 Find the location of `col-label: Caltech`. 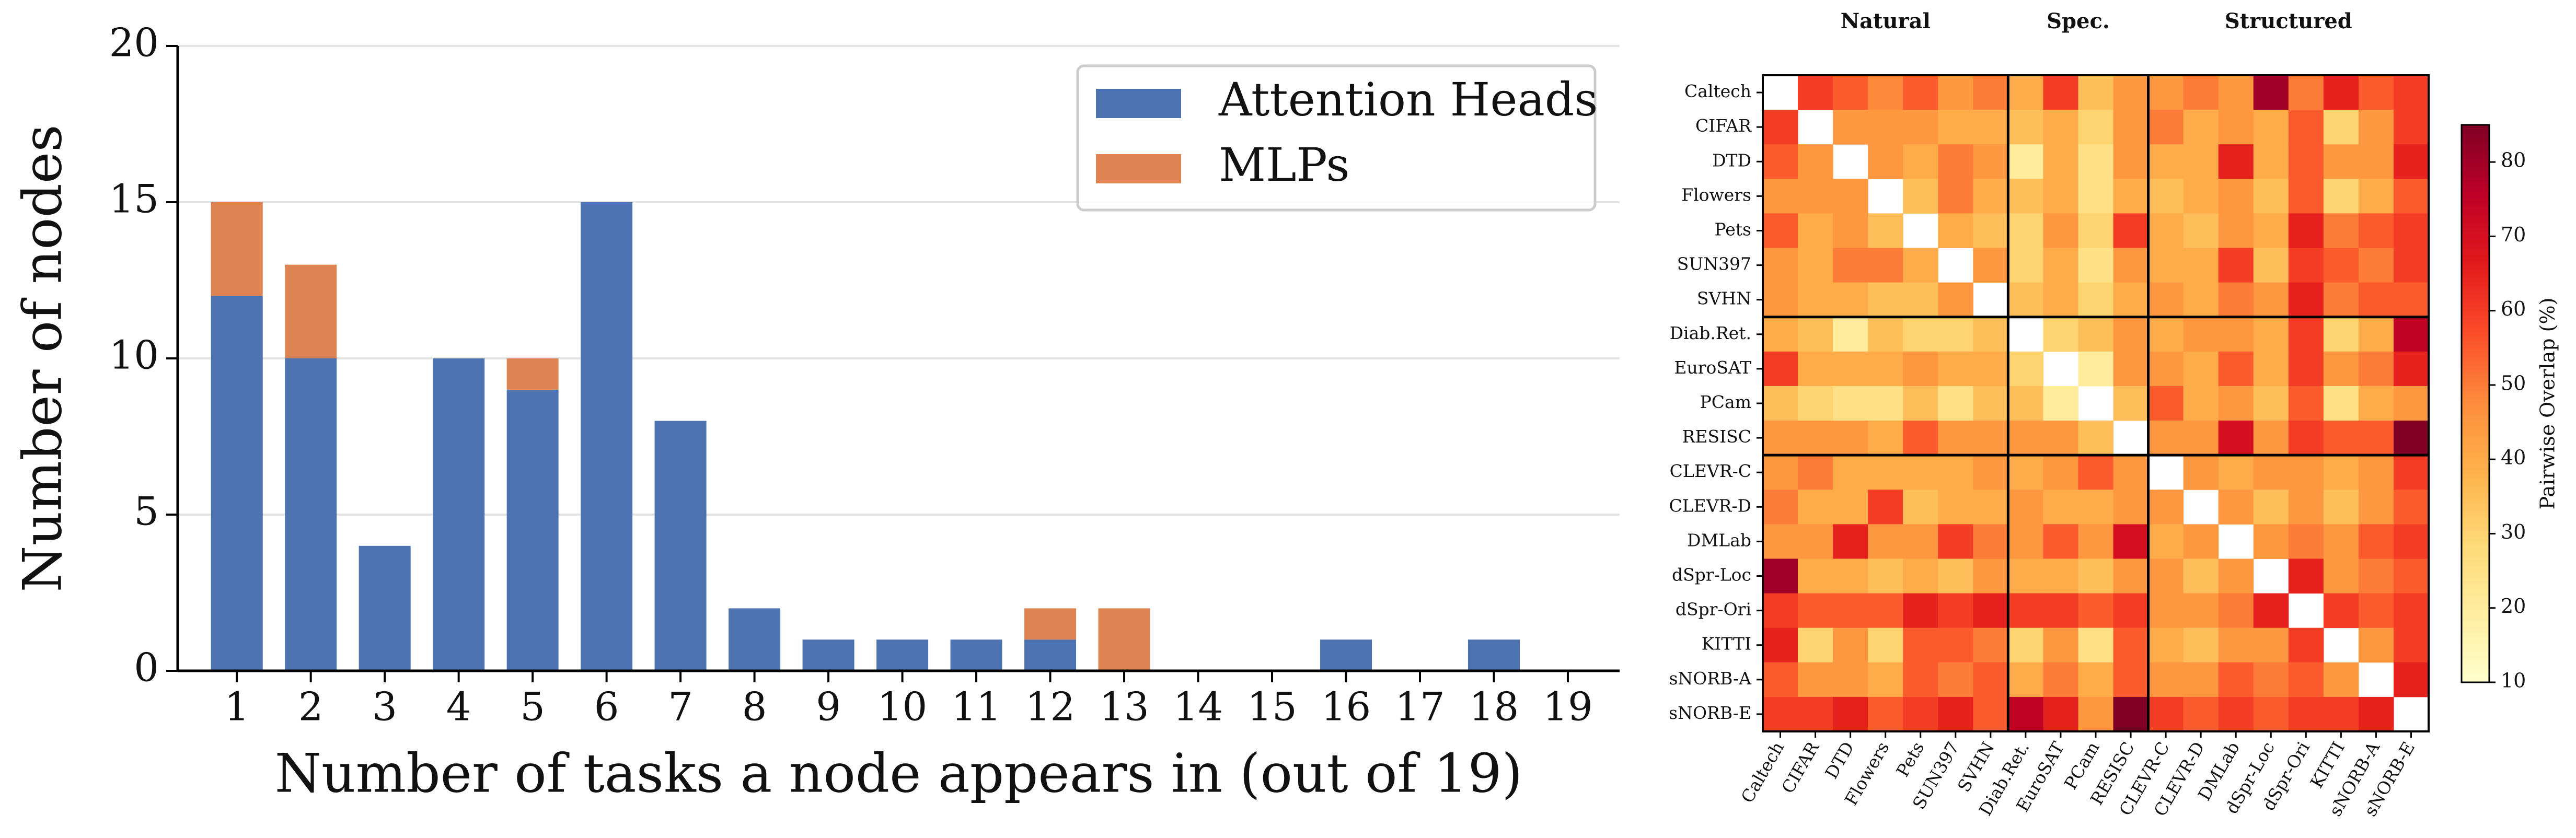

col-label: Caltech is located at coordinates (1762, 772).